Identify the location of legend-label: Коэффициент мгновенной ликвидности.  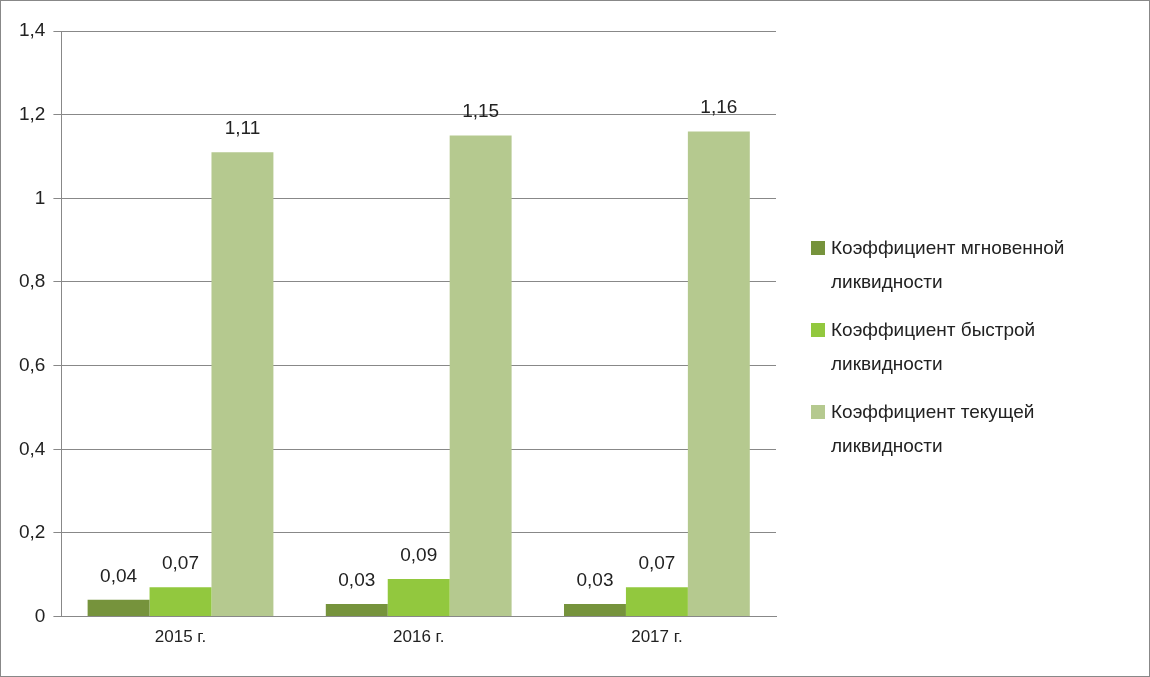
(948, 265).